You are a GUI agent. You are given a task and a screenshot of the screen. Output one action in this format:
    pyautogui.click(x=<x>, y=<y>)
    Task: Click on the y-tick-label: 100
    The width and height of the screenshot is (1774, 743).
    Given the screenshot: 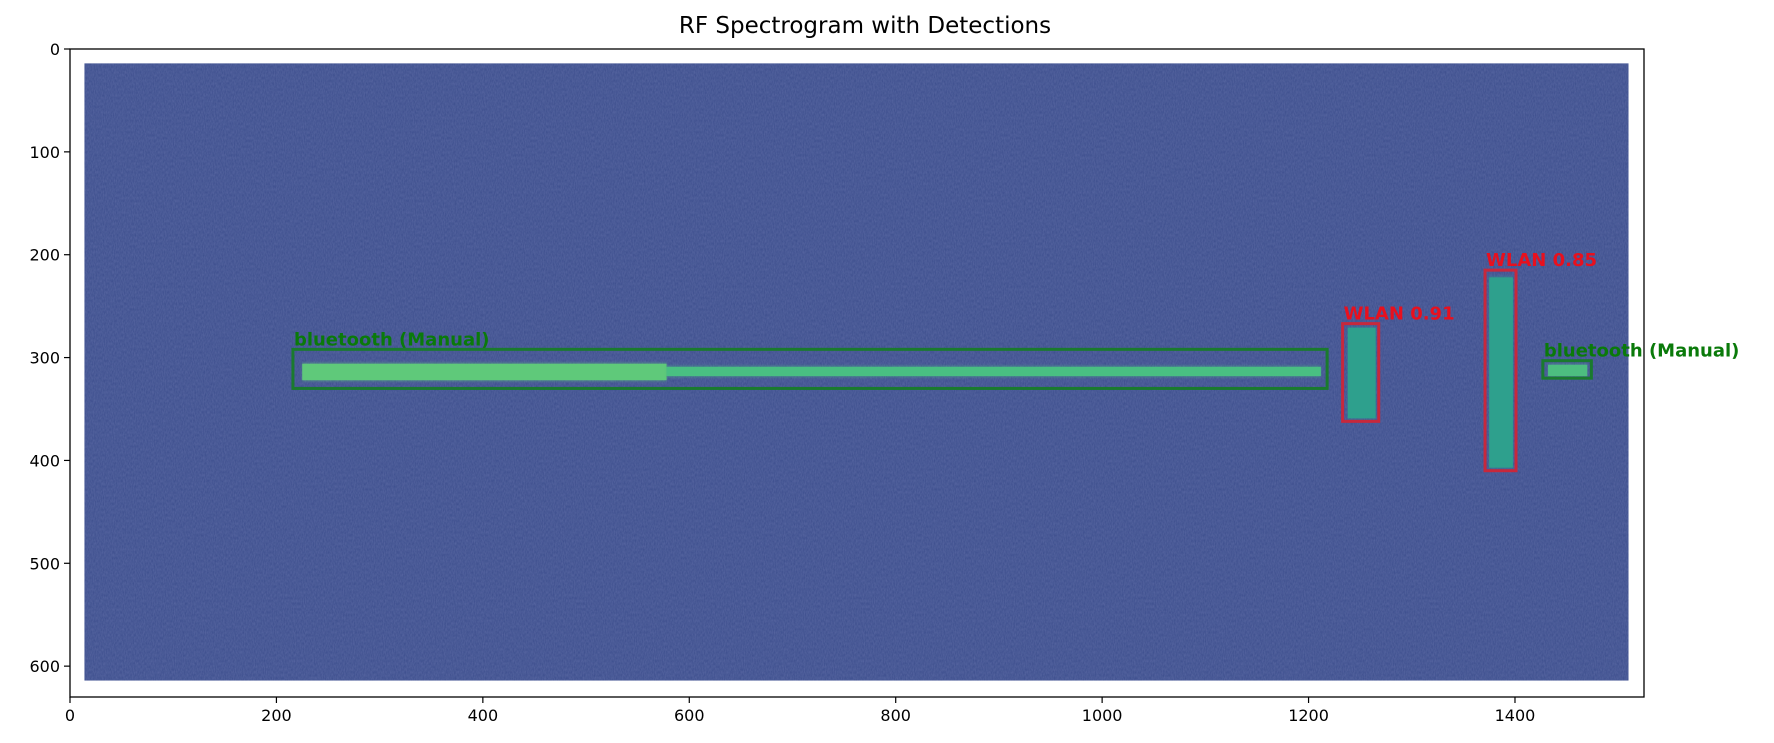 What is the action you would take?
    pyautogui.click(x=44, y=152)
    